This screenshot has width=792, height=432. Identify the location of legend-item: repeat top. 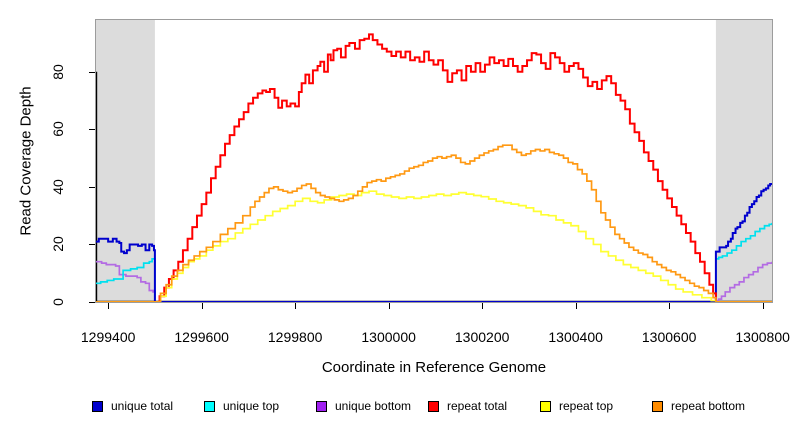
(576, 406).